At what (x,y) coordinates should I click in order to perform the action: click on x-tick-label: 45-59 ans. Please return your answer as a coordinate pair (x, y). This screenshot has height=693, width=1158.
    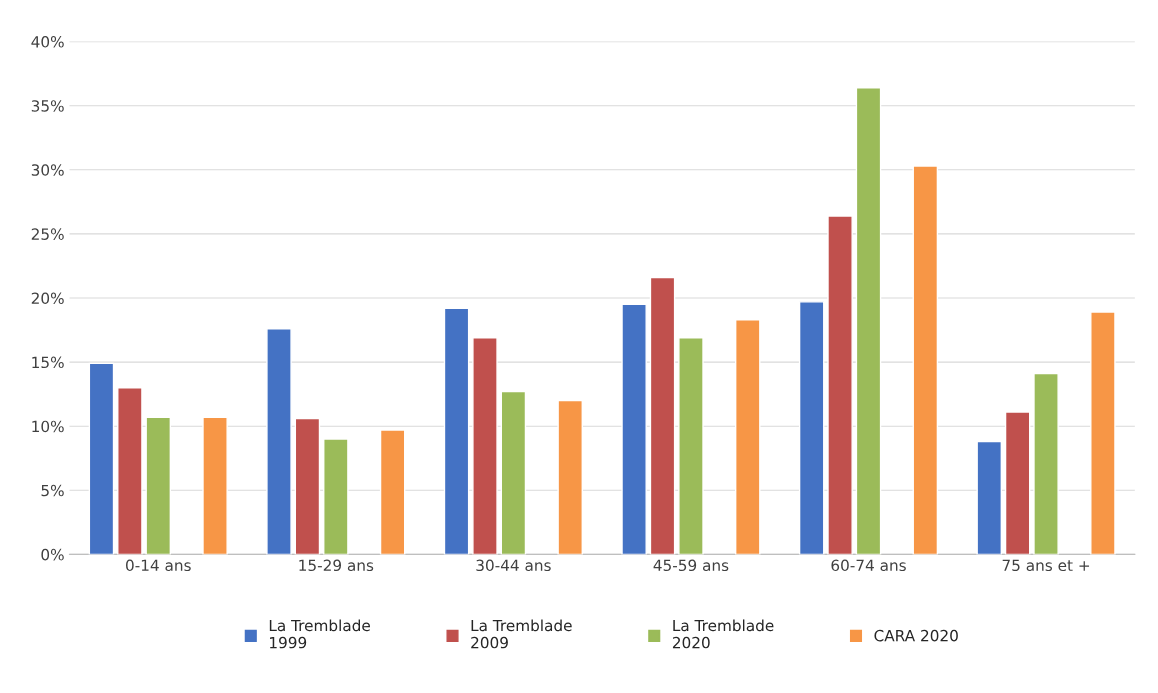
    Looking at the image, I should click on (691, 565).